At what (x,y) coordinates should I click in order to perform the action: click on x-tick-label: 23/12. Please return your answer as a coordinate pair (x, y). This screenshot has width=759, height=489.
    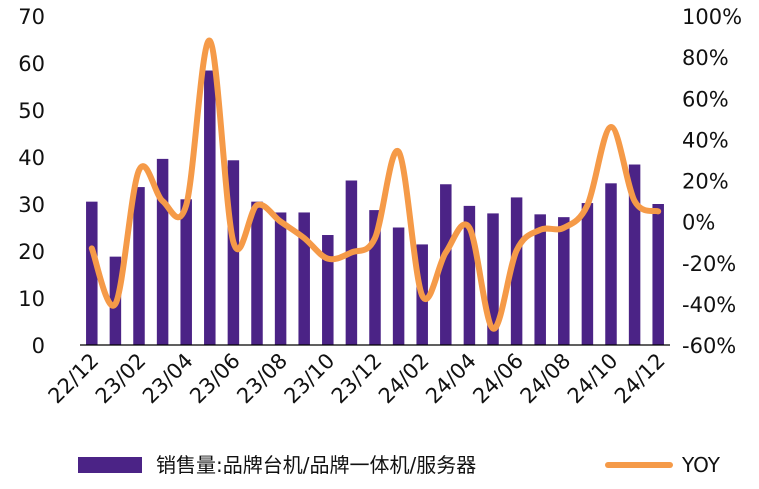
    Looking at the image, I should click on (357, 379).